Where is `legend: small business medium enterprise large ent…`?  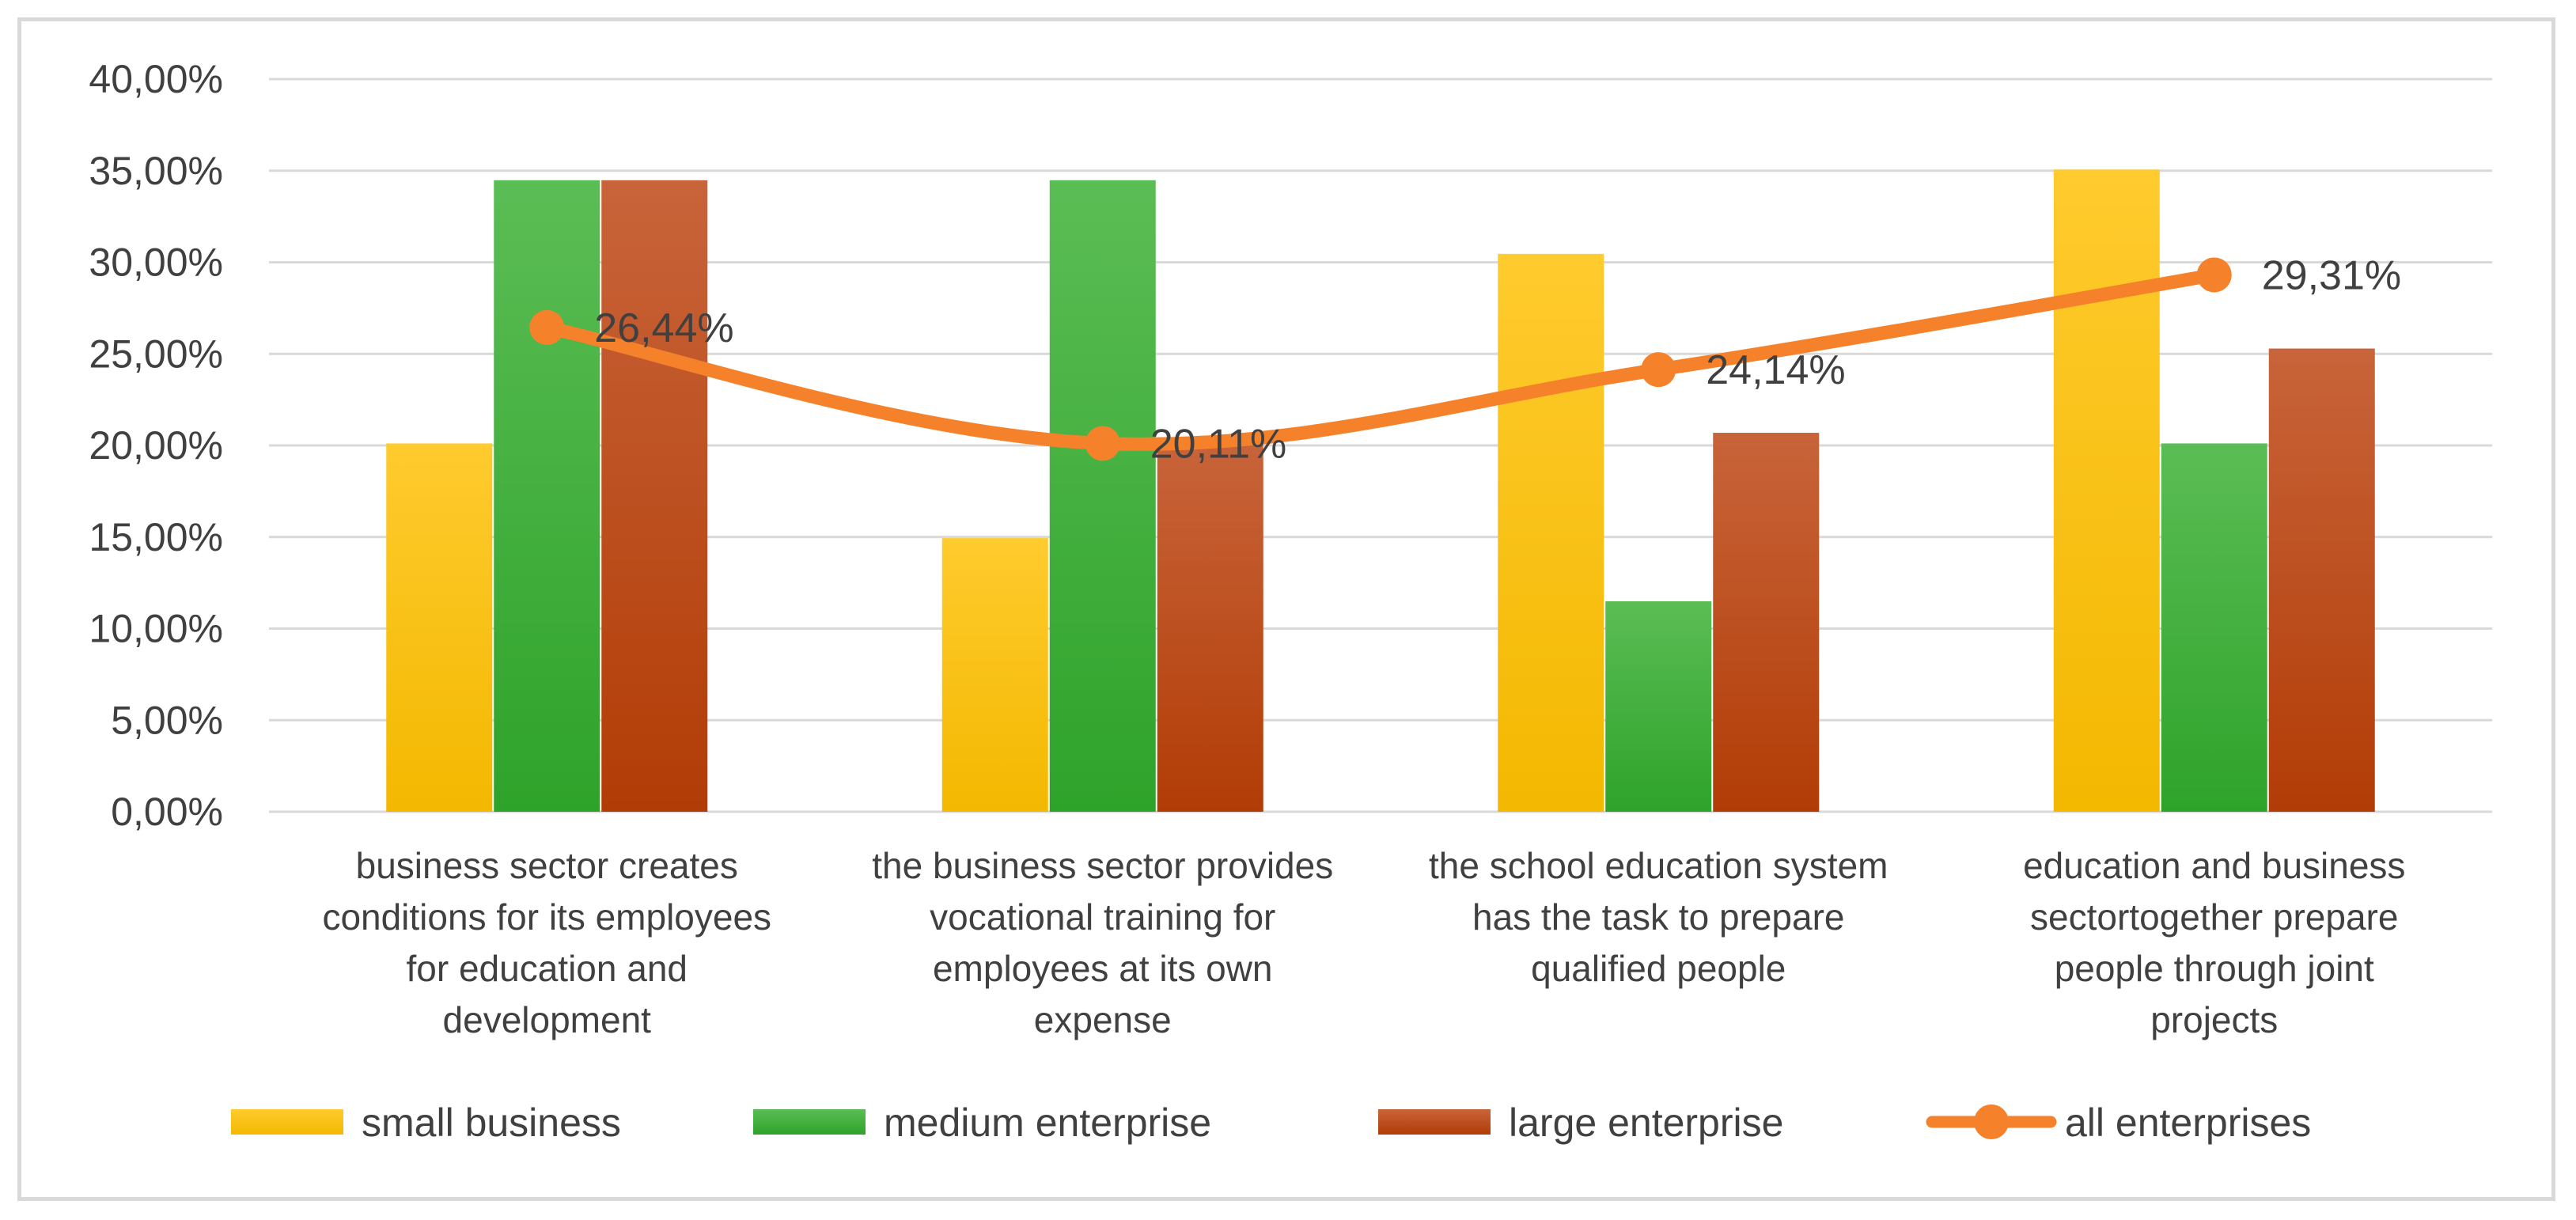
legend: small business medium enterprise large ent… is located at coordinates (1271, 1123).